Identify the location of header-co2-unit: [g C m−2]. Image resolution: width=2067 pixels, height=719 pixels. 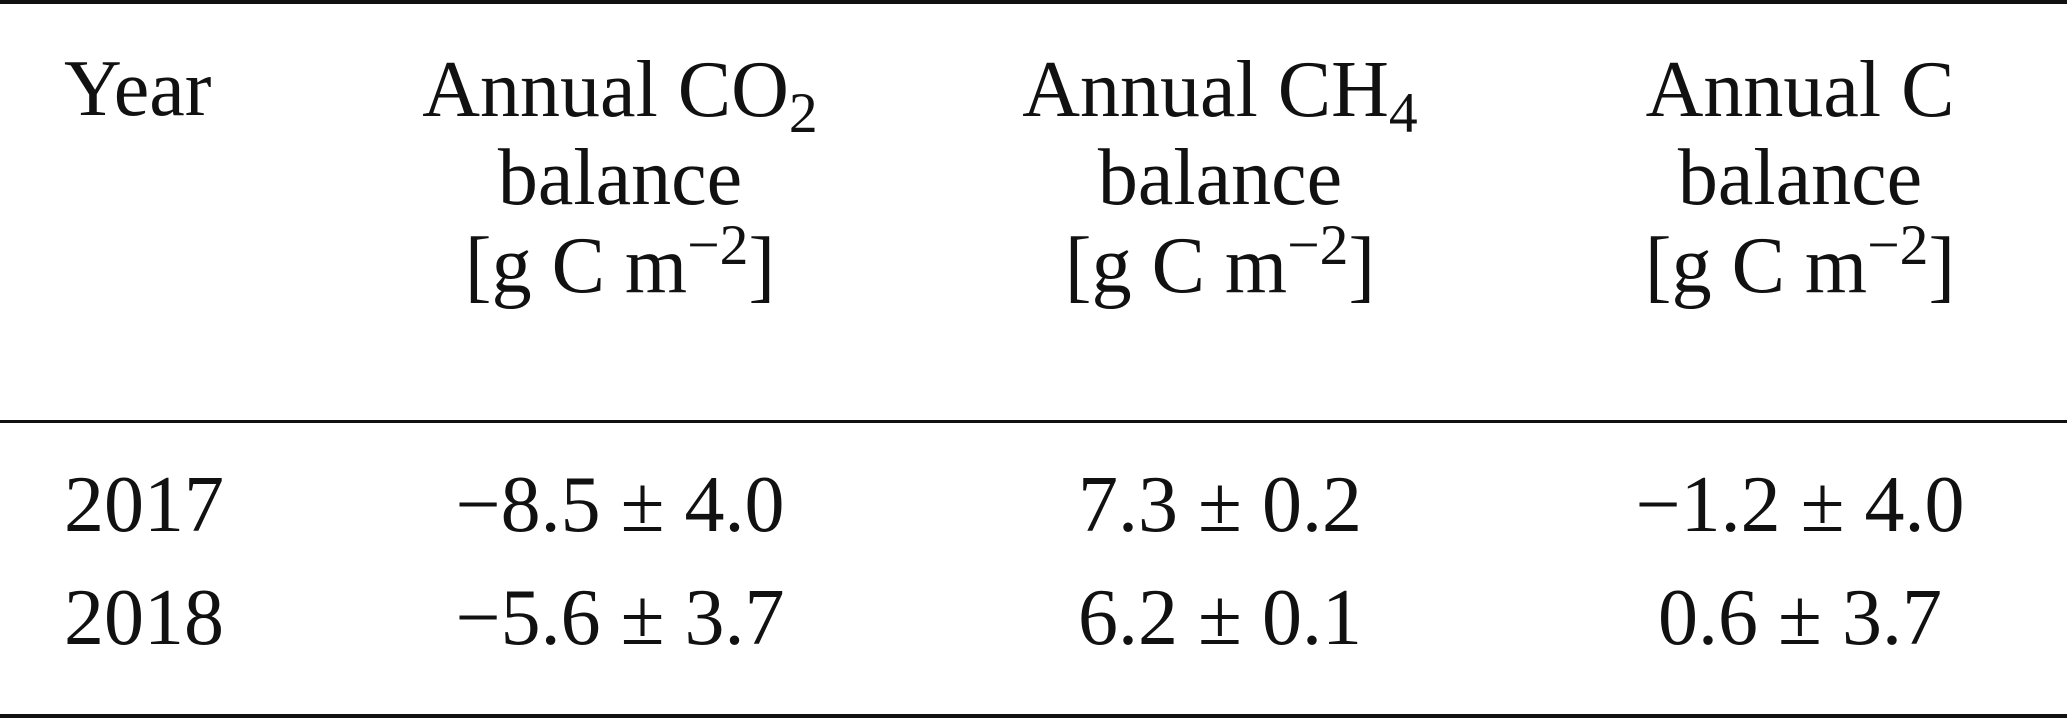
(620, 263).